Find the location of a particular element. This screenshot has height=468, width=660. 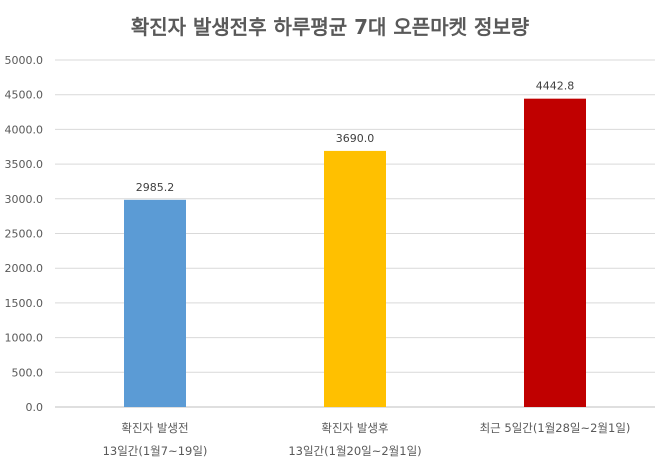

category-label-line2: 13일간(1월7~19일) is located at coordinates (155, 451).